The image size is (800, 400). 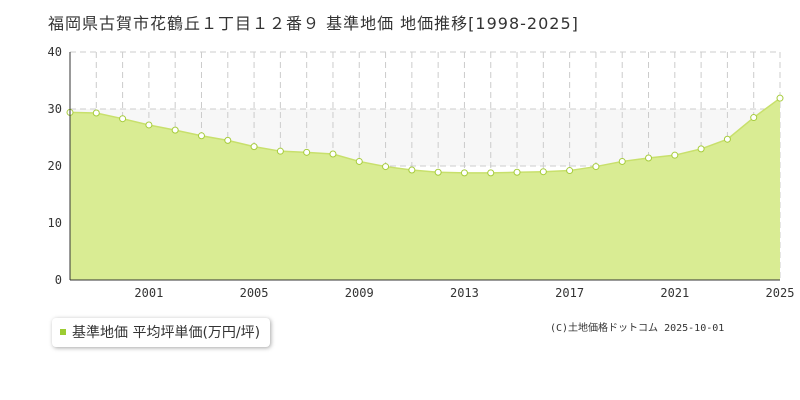 I want to click on legend: 基準地価 平均坪単価(万円/坪), so click(x=161, y=332).